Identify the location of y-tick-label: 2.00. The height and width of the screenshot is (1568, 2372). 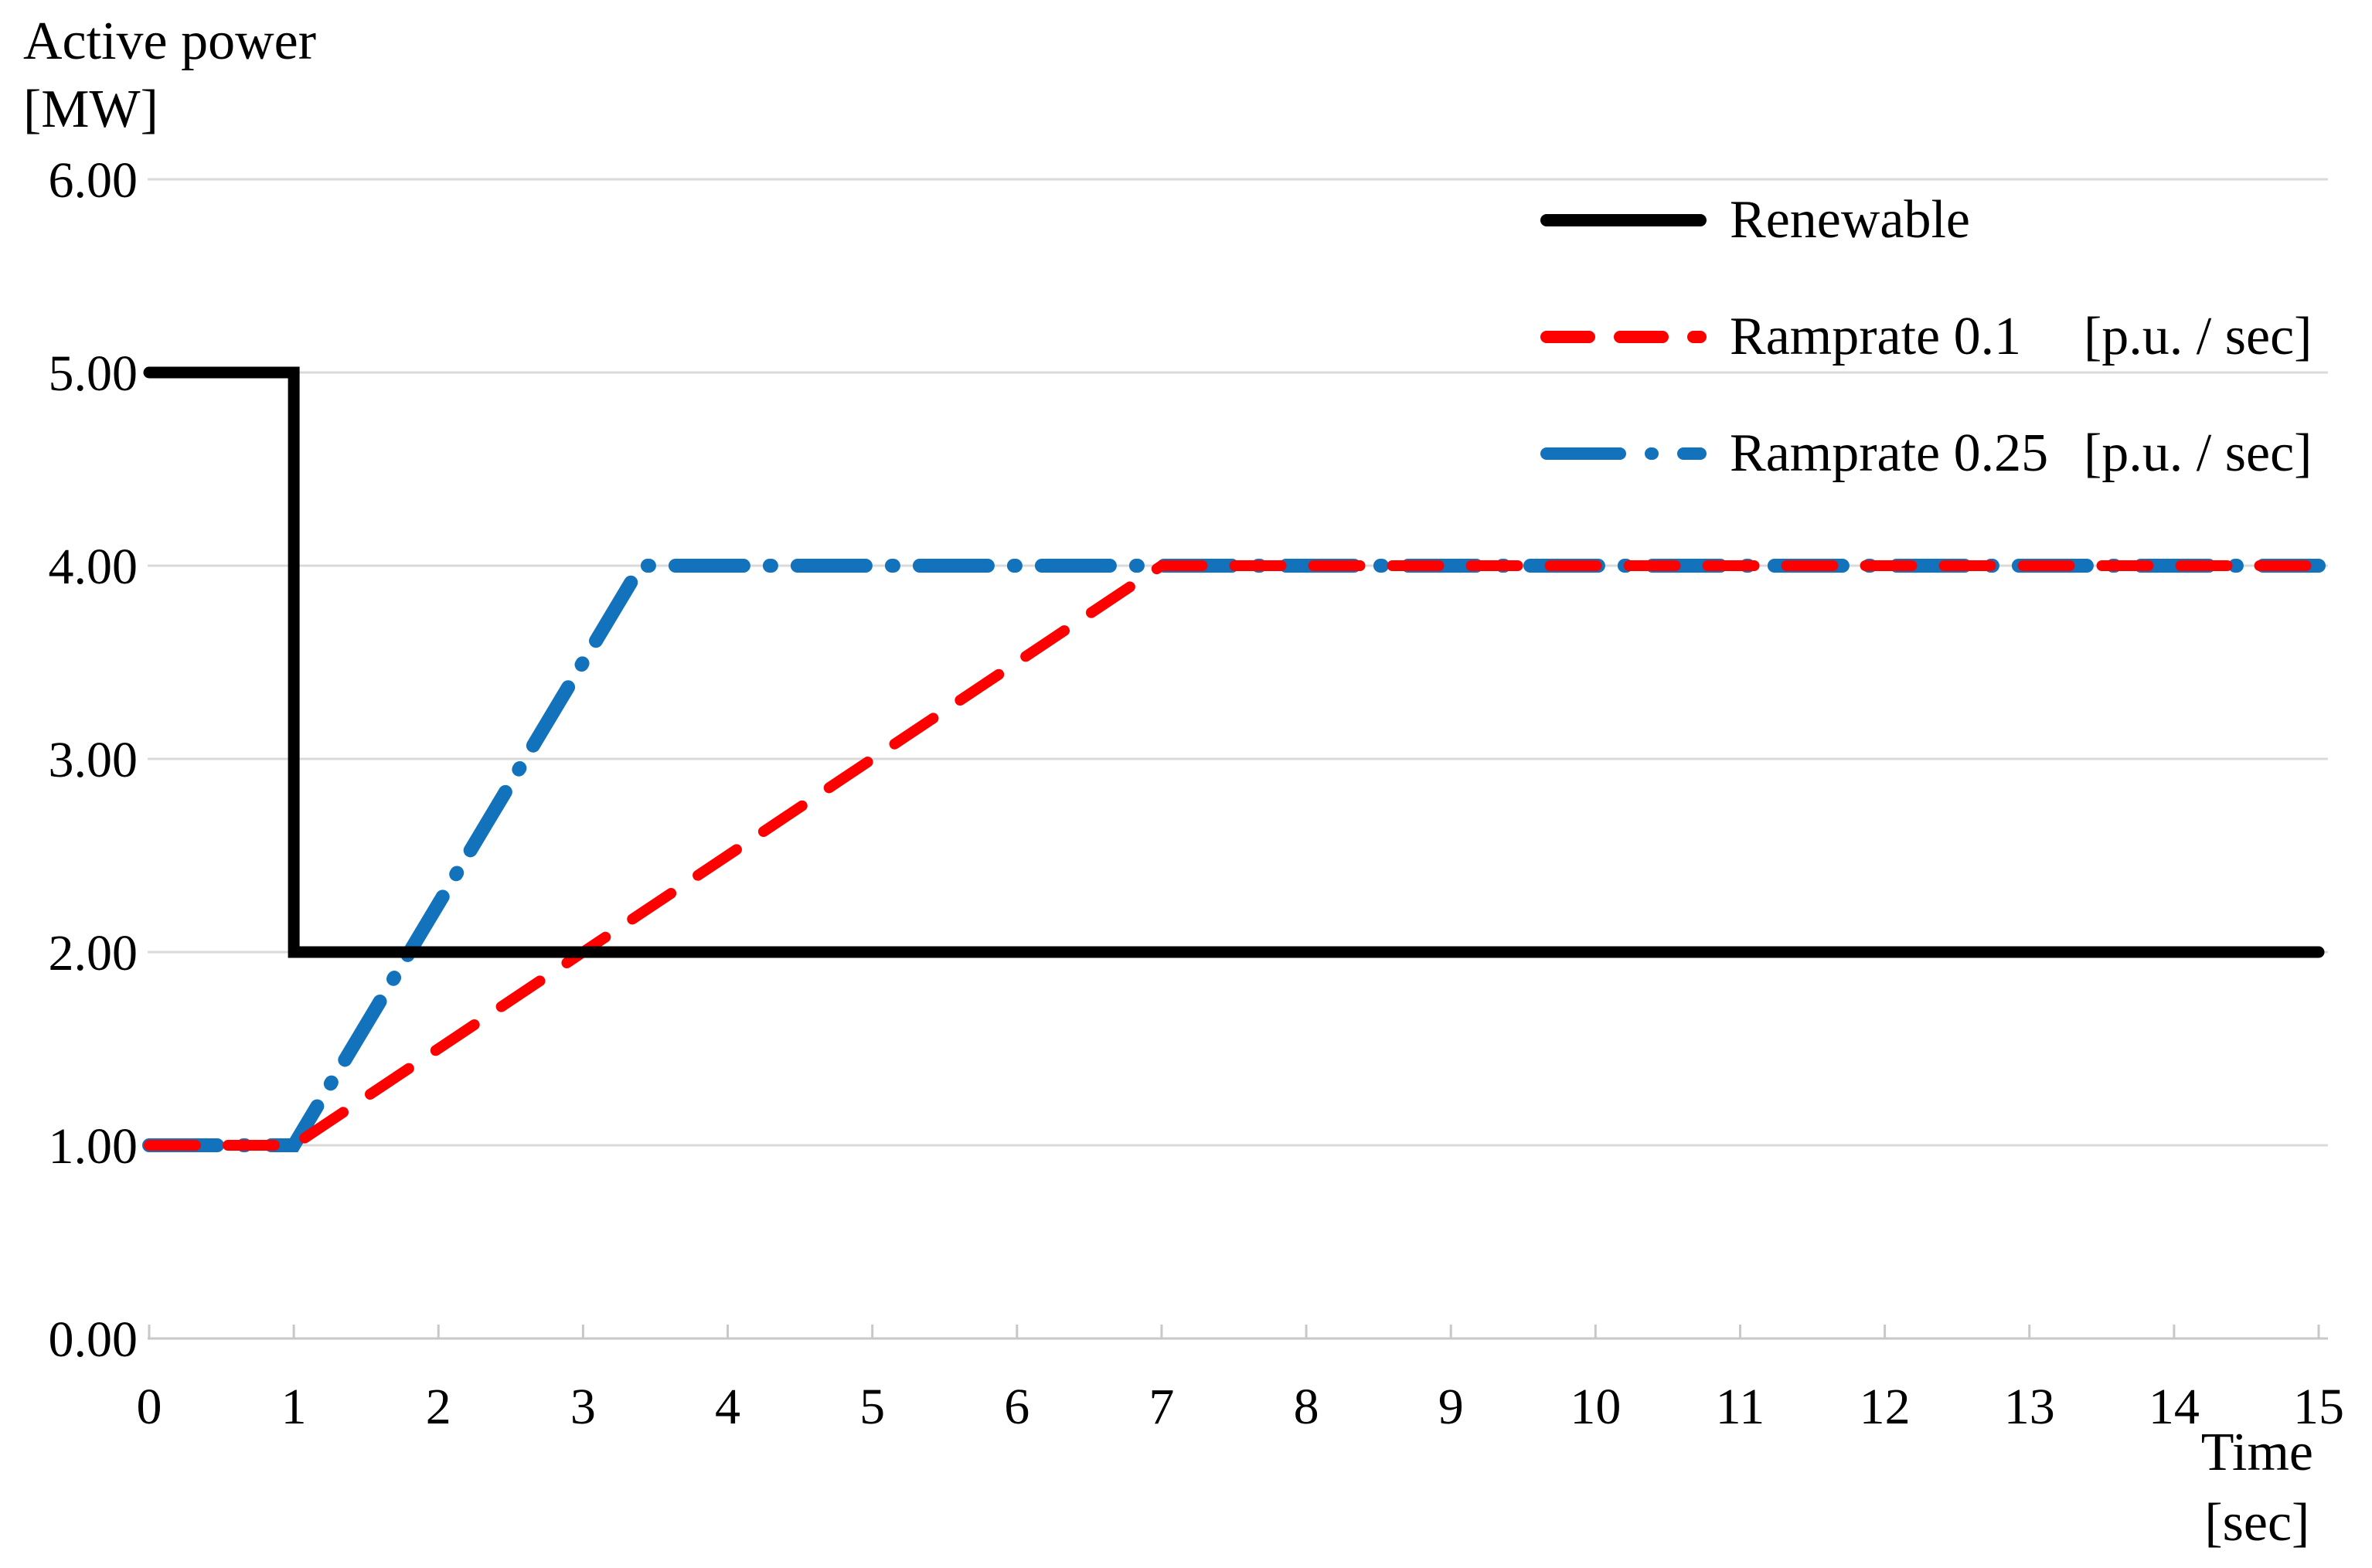
(93, 953).